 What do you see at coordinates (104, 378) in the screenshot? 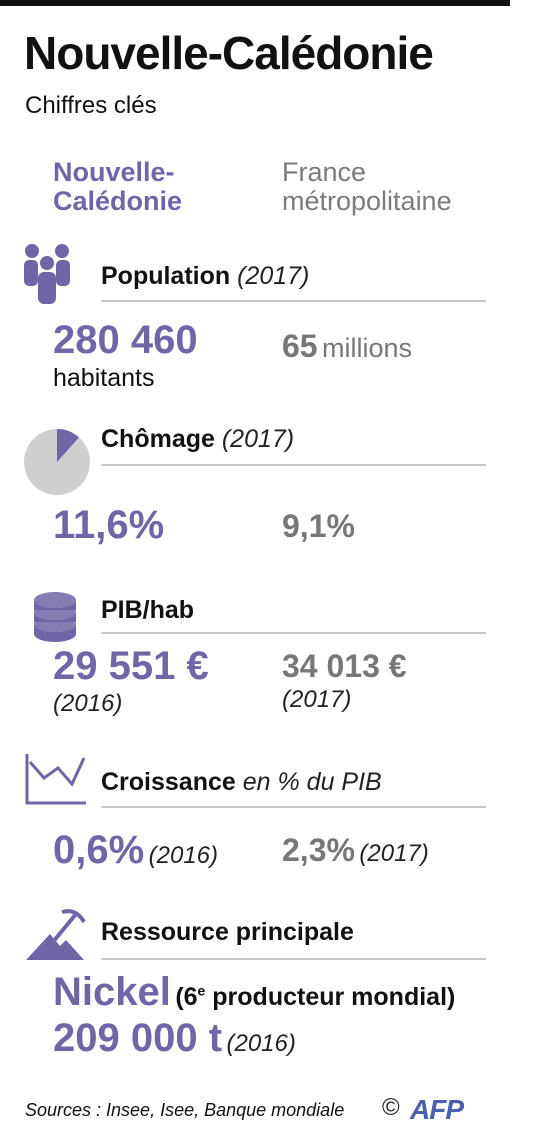
I see `population-nc-unit: habitants` at bounding box center [104, 378].